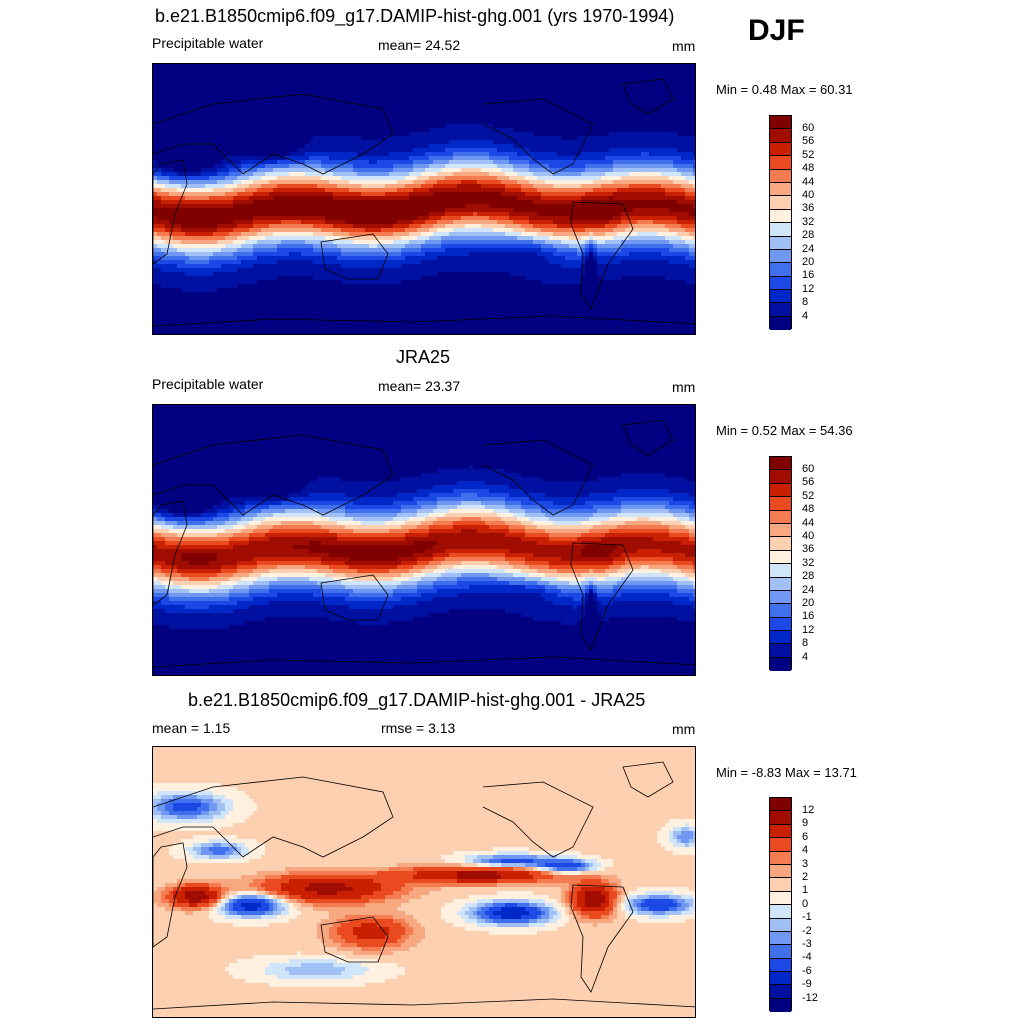 The height and width of the screenshot is (1024, 1024). I want to click on panel1-mean: mean= 24.52, so click(419, 45).